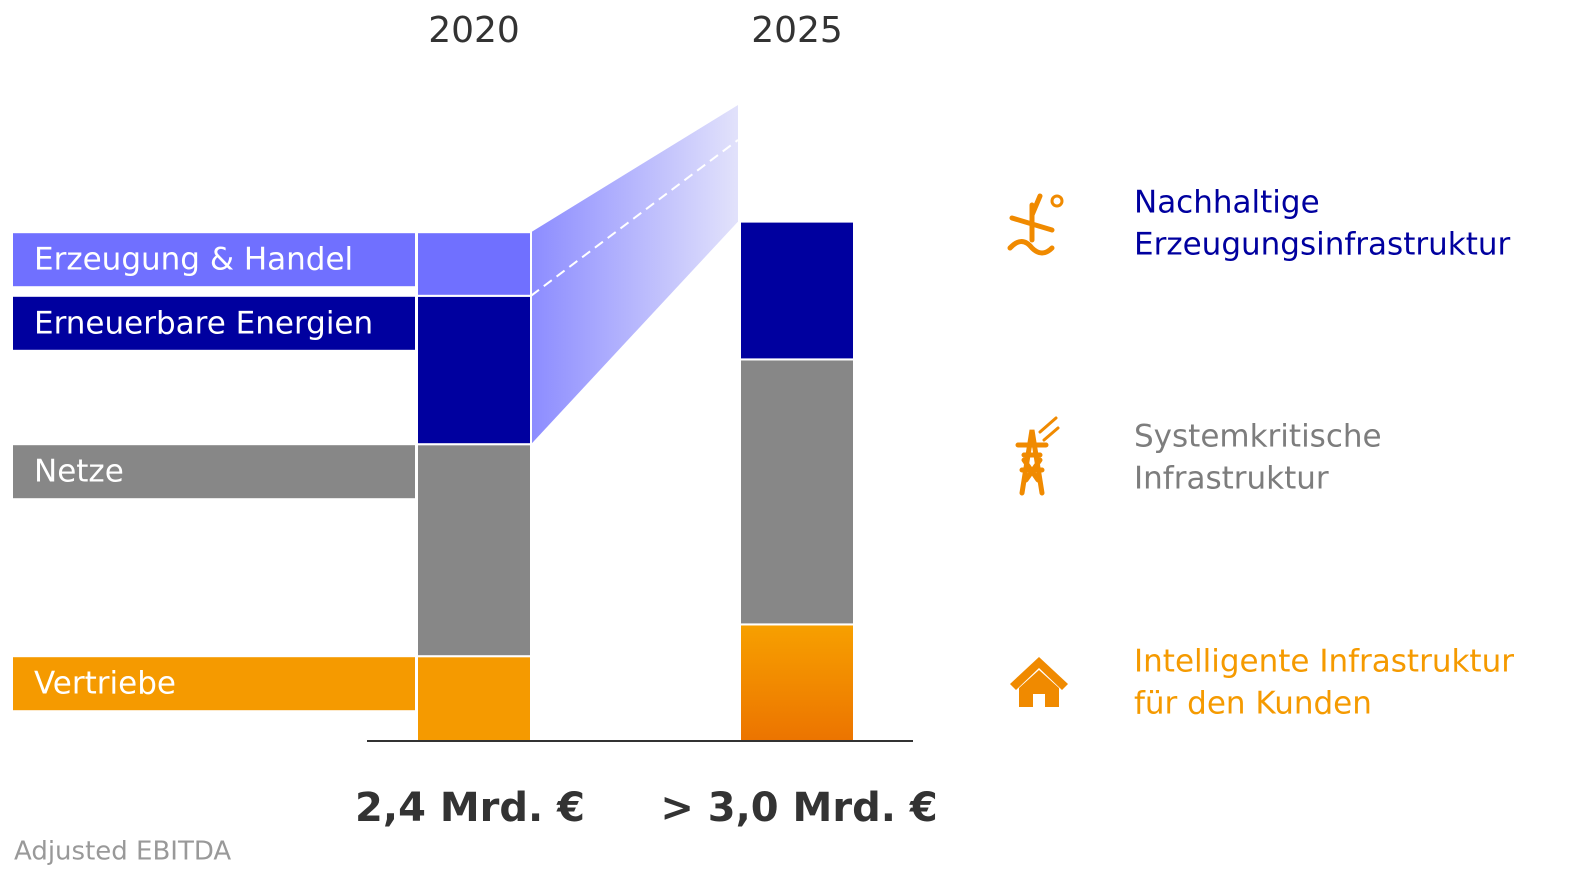 This screenshot has width=1573, height=869. Describe the element at coordinates (79, 472) in the screenshot. I see `legend-label: Netze` at that location.